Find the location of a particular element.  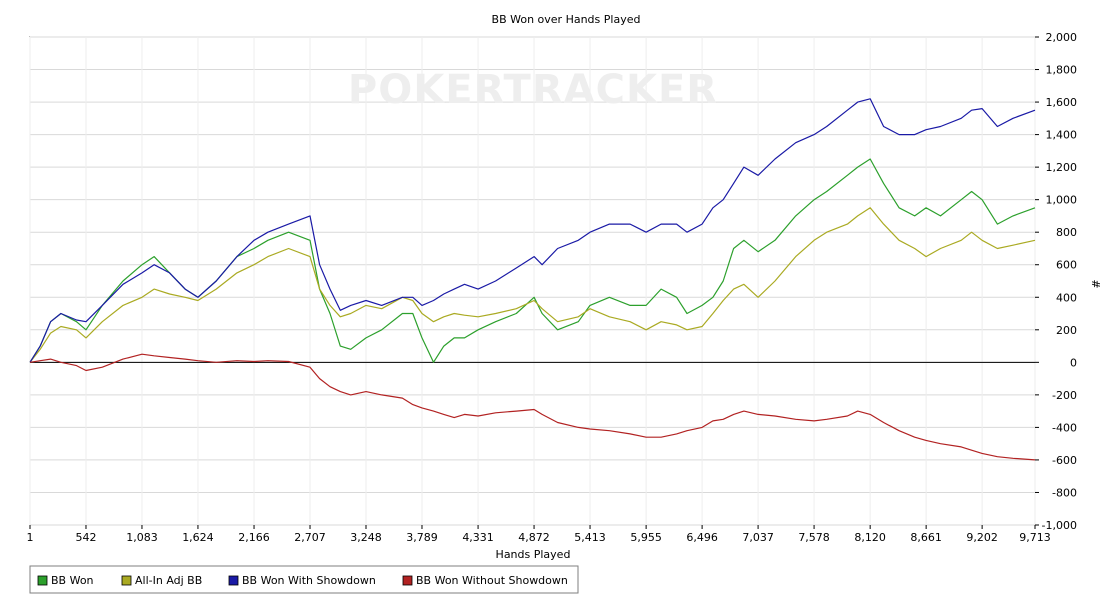

legend-swatch-all-in-adj-bb is located at coordinates (126, 580).